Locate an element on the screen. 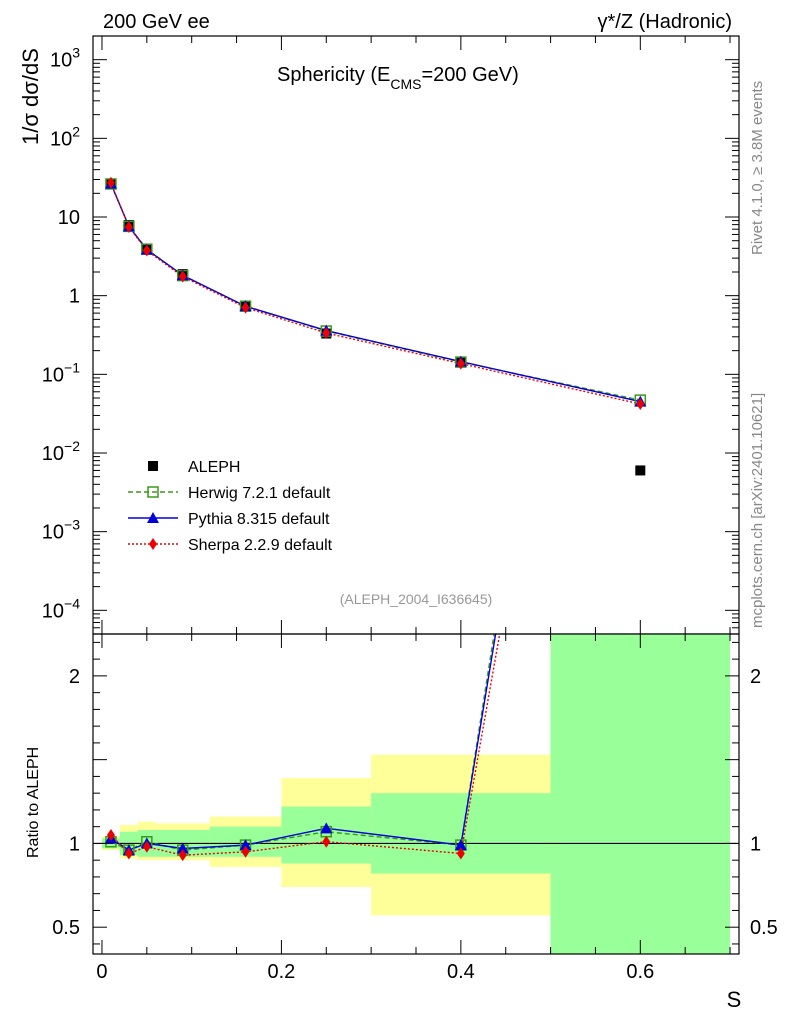 Image resolution: width=786 pixels, height=1024 pixels. y-tick-label: 10⁻² is located at coordinates (61, 451).